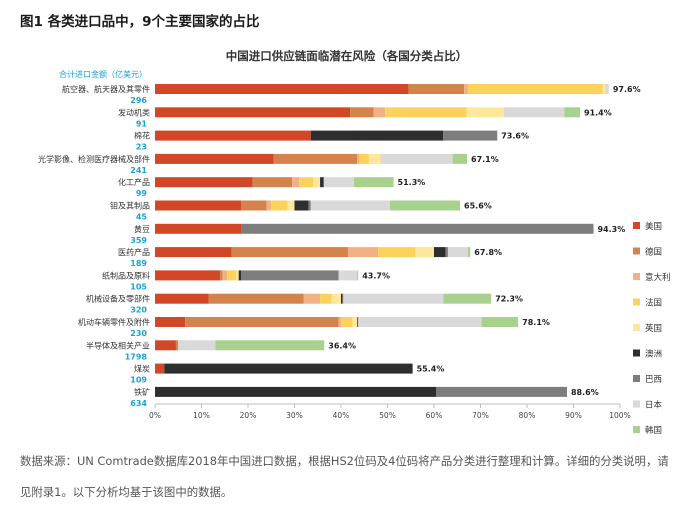  I want to click on legend-label: 韩国, so click(653, 430).